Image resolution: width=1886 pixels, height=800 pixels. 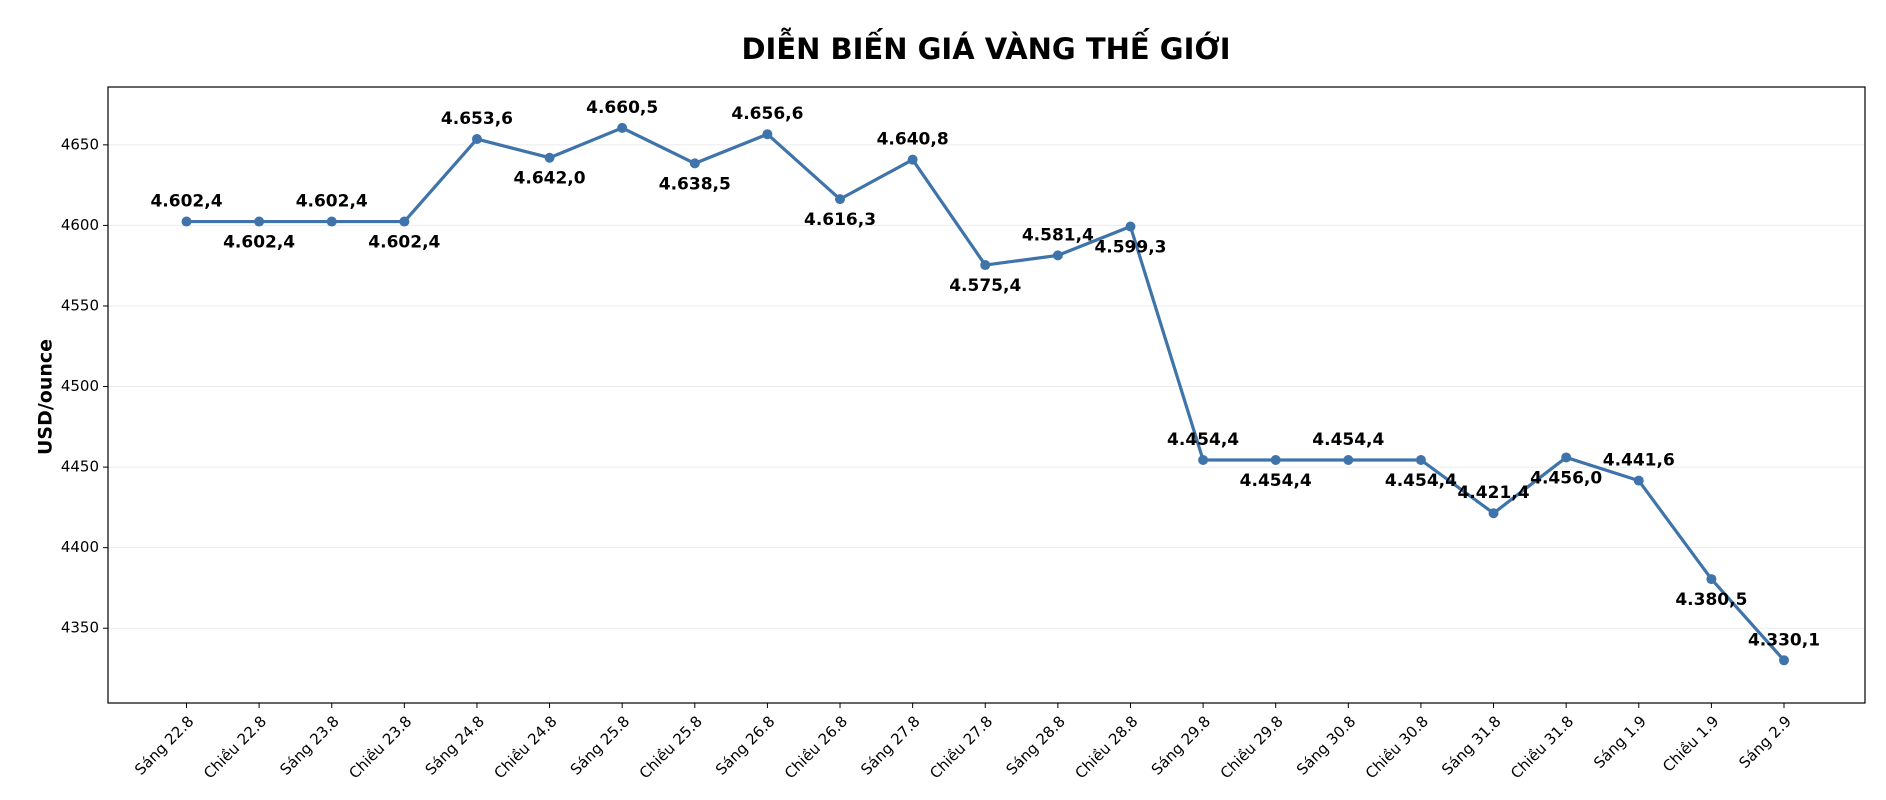 I want to click on x-tick-label: Sáng 1.9, so click(x=1620, y=742).